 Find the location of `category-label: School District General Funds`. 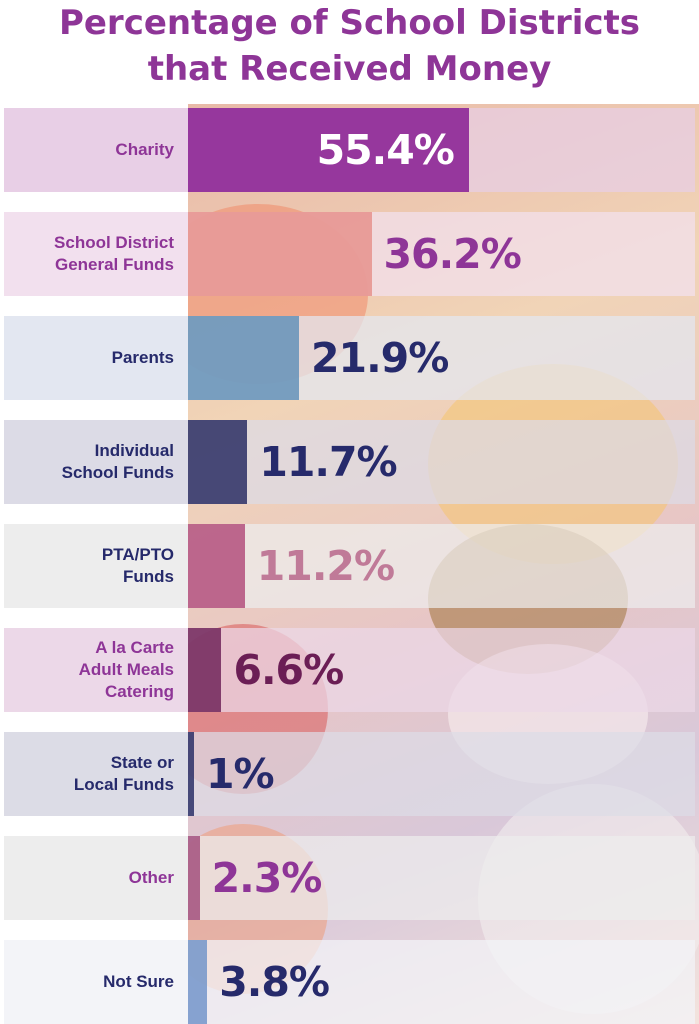

category-label: School District General Funds is located at coordinates (96, 254).